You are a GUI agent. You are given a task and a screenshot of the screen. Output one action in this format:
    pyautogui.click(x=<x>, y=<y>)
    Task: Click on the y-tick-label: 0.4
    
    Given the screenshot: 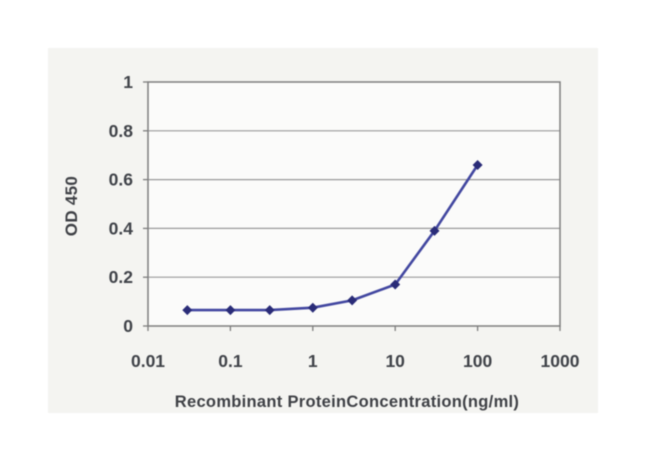 What is the action you would take?
    pyautogui.click(x=121, y=228)
    